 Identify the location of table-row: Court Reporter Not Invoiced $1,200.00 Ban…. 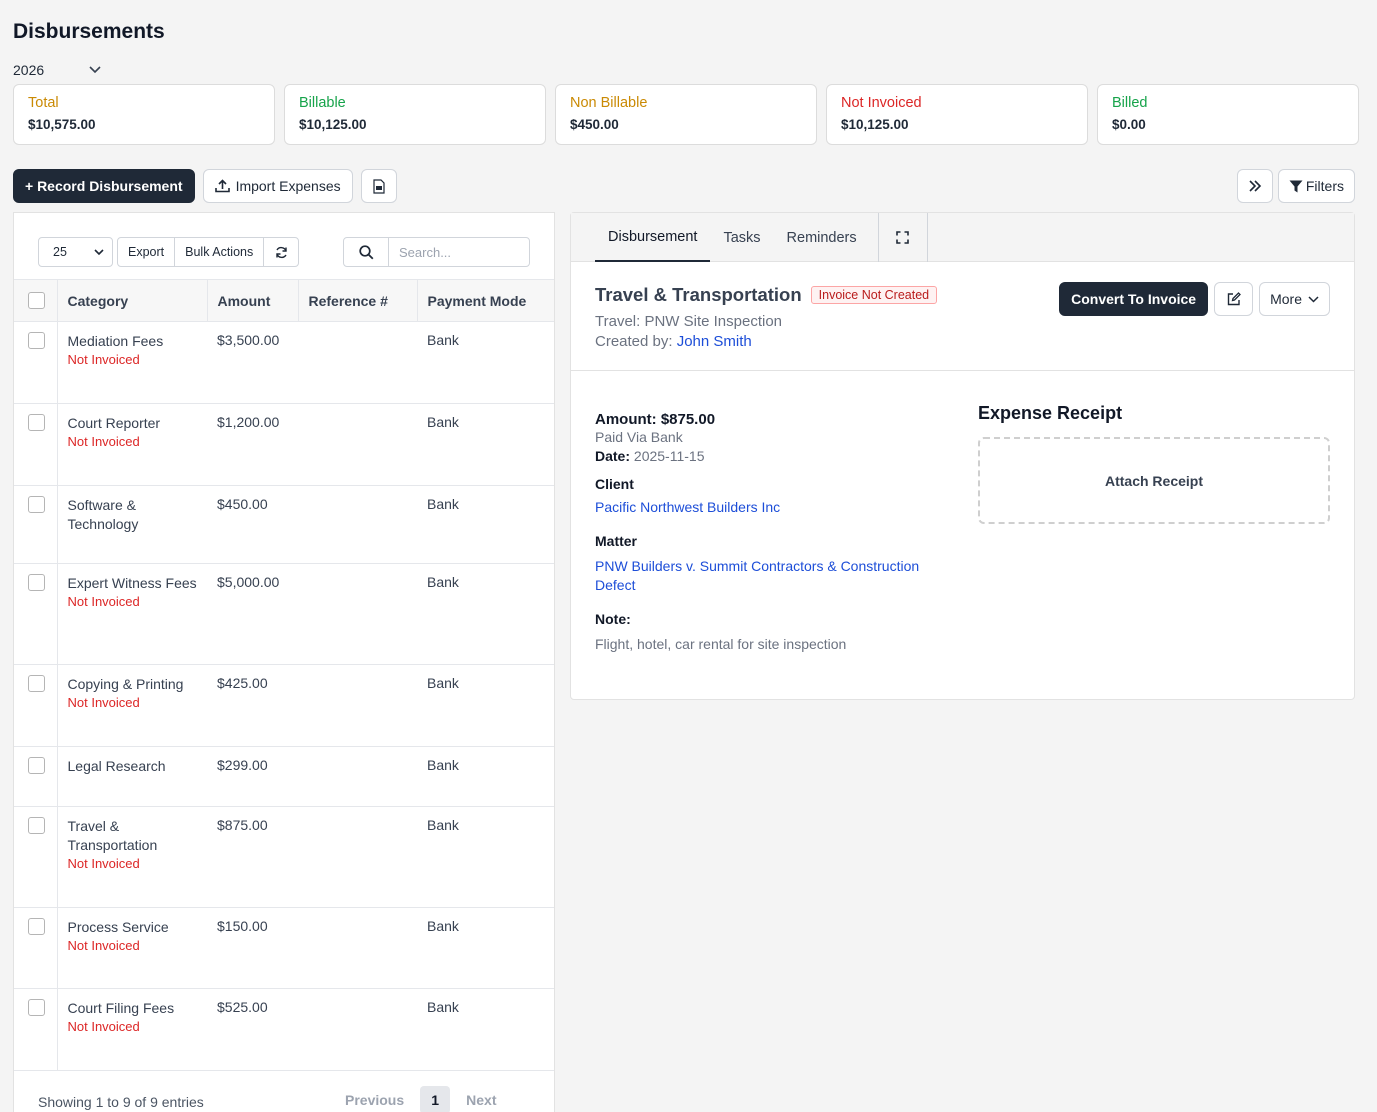
(284, 444).